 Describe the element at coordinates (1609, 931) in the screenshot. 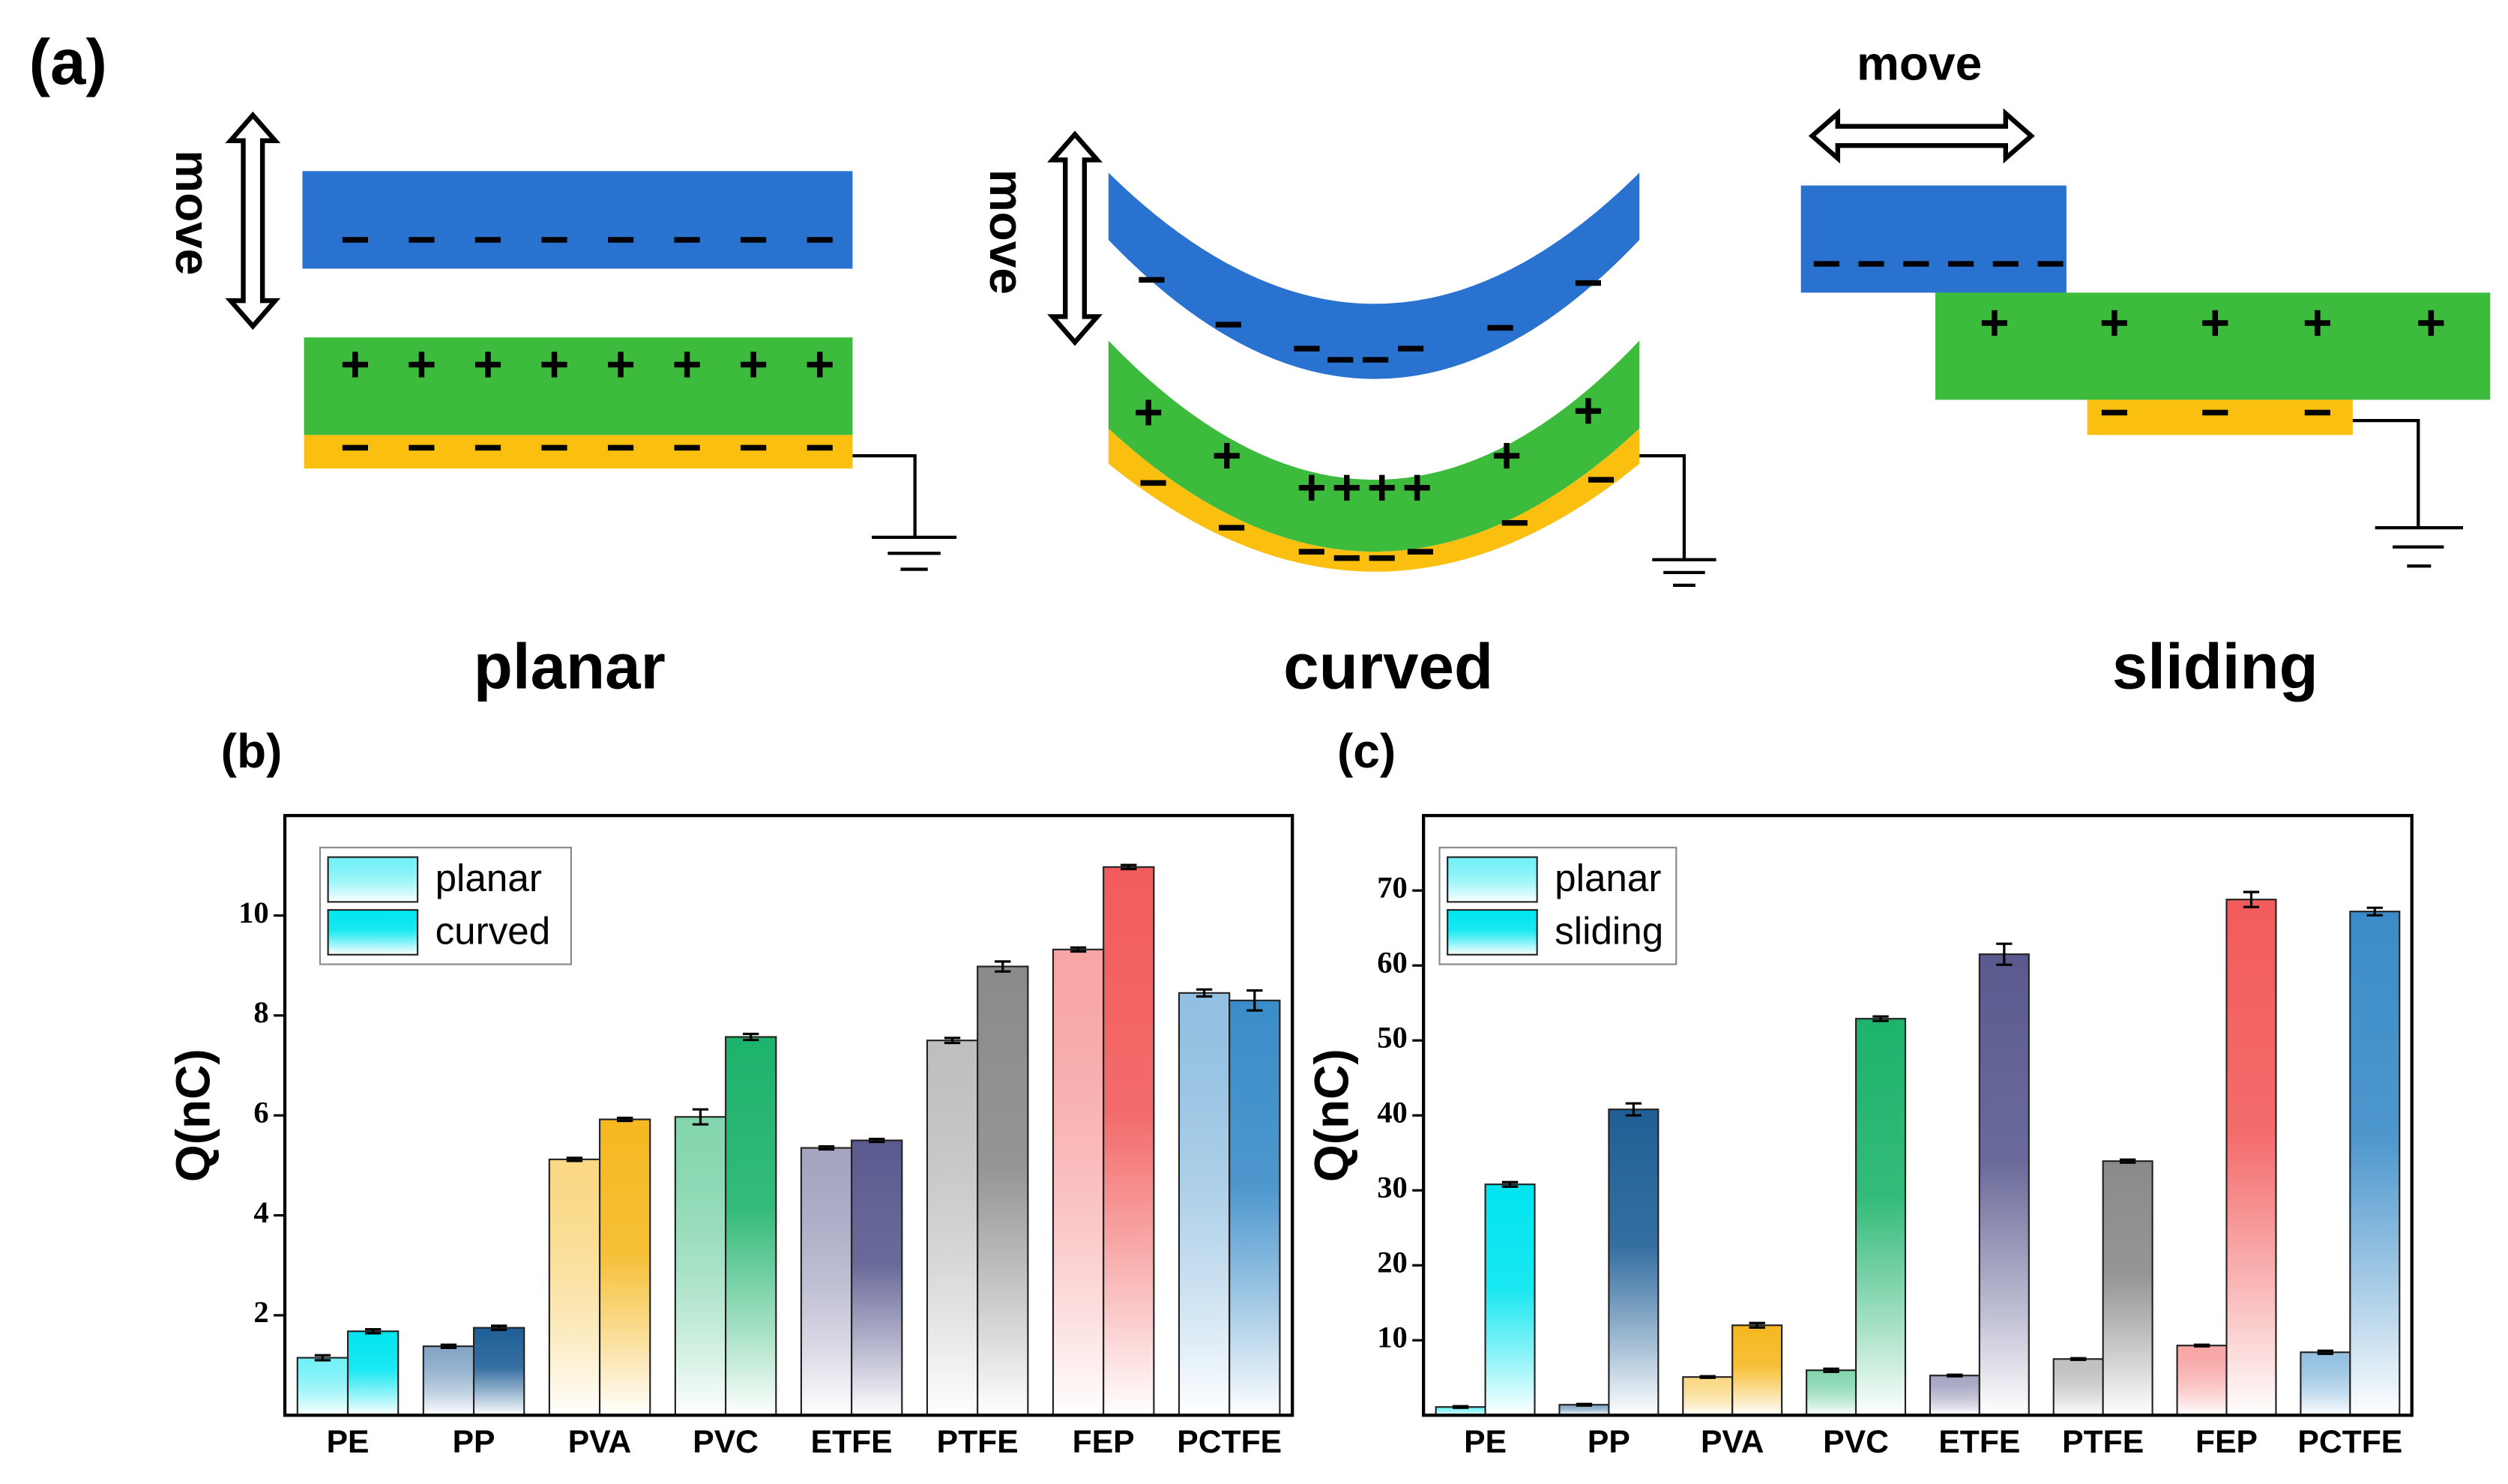

I see `legend-label: sliding` at that location.